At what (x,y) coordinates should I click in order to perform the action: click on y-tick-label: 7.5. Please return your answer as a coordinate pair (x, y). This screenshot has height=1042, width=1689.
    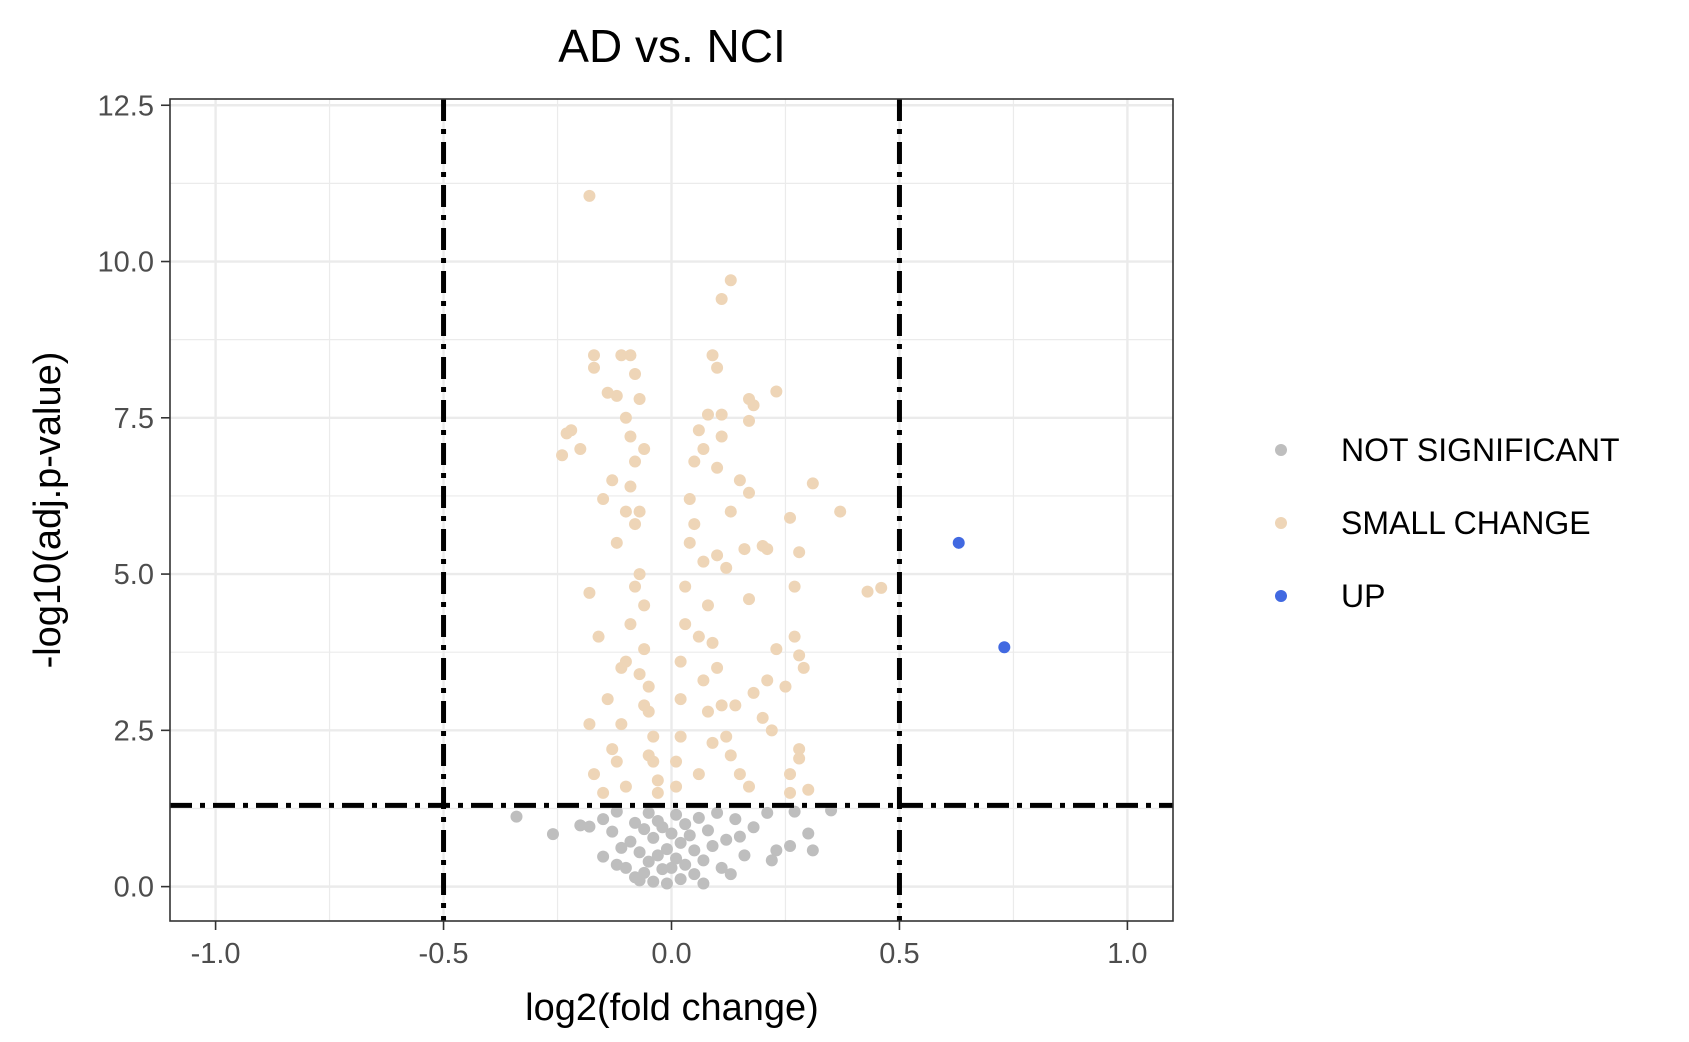
    Looking at the image, I should click on (134, 419).